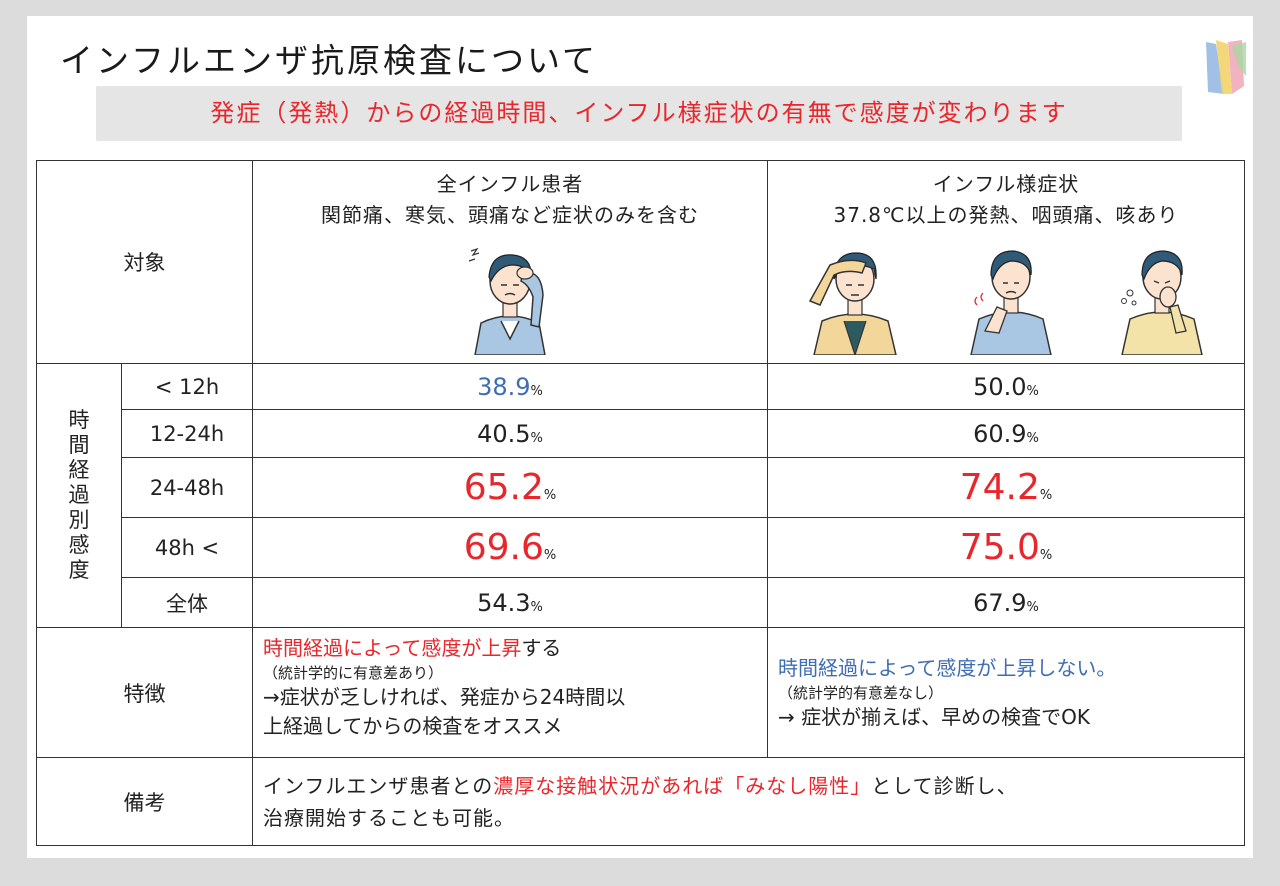 This screenshot has height=886, width=1280. What do you see at coordinates (510, 386) in the screenshot?
I see `value-cell: 38.9%` at bounding box center [510, 386].